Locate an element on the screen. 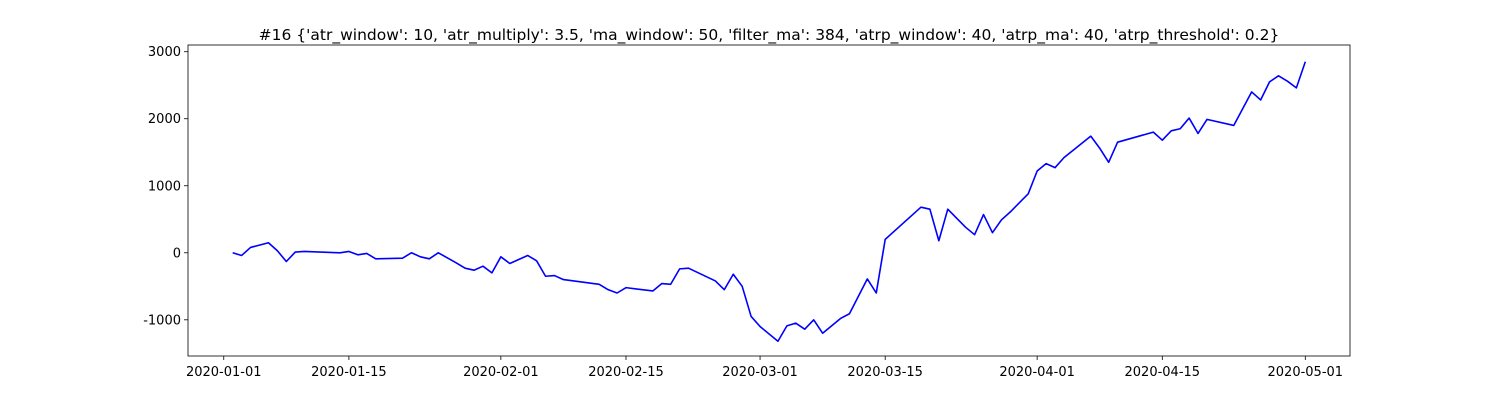 The height and width of the screenshot is (400, 1500). y-tick-label: -1000 is located at coordinates (162, 320).